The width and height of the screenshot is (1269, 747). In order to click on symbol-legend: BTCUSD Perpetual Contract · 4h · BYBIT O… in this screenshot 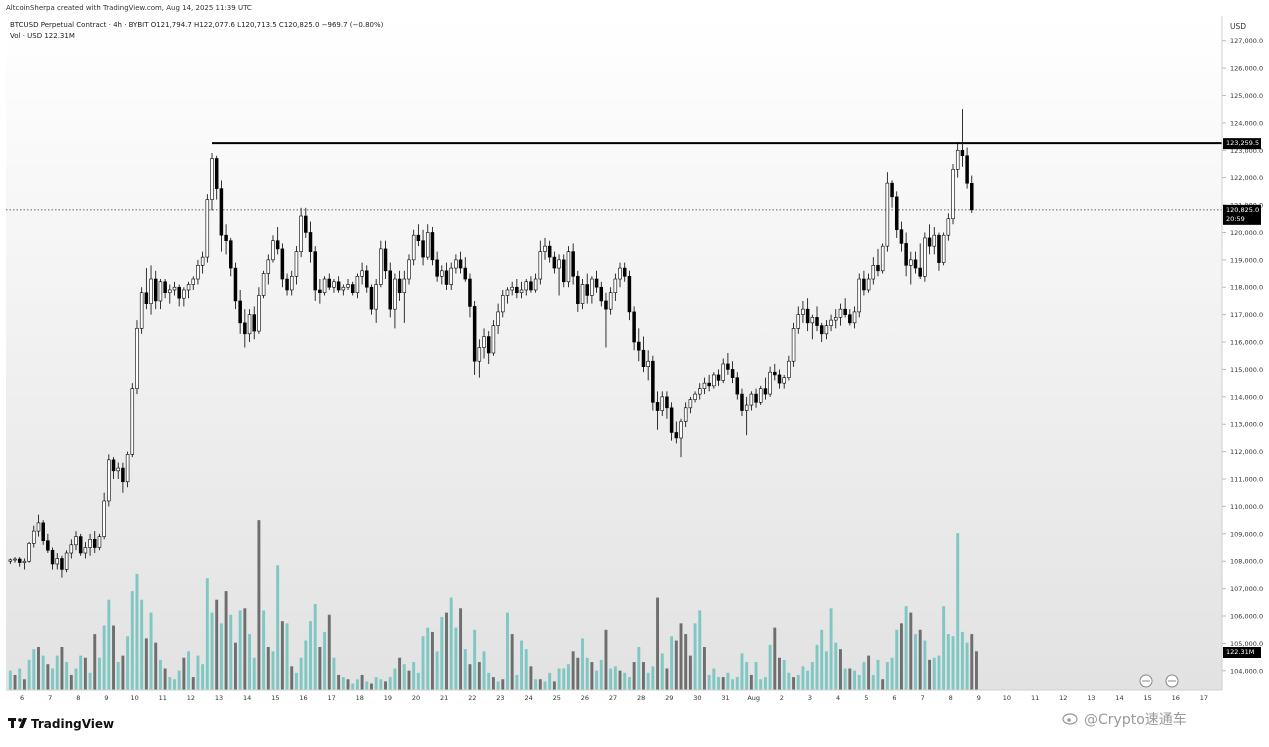, I will do `click(197, 25)`.